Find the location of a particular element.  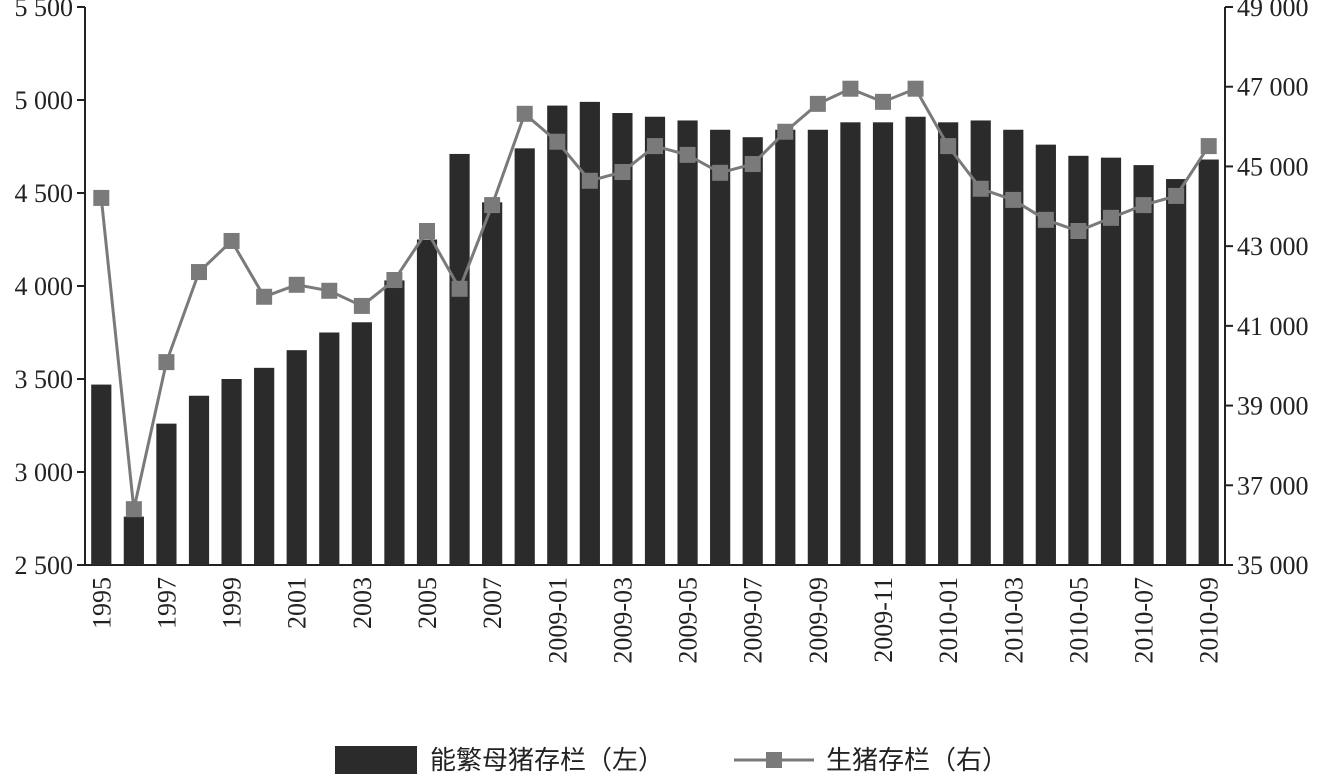

x-tick-label: 2010-07 is located at coordinates (1144, 620).